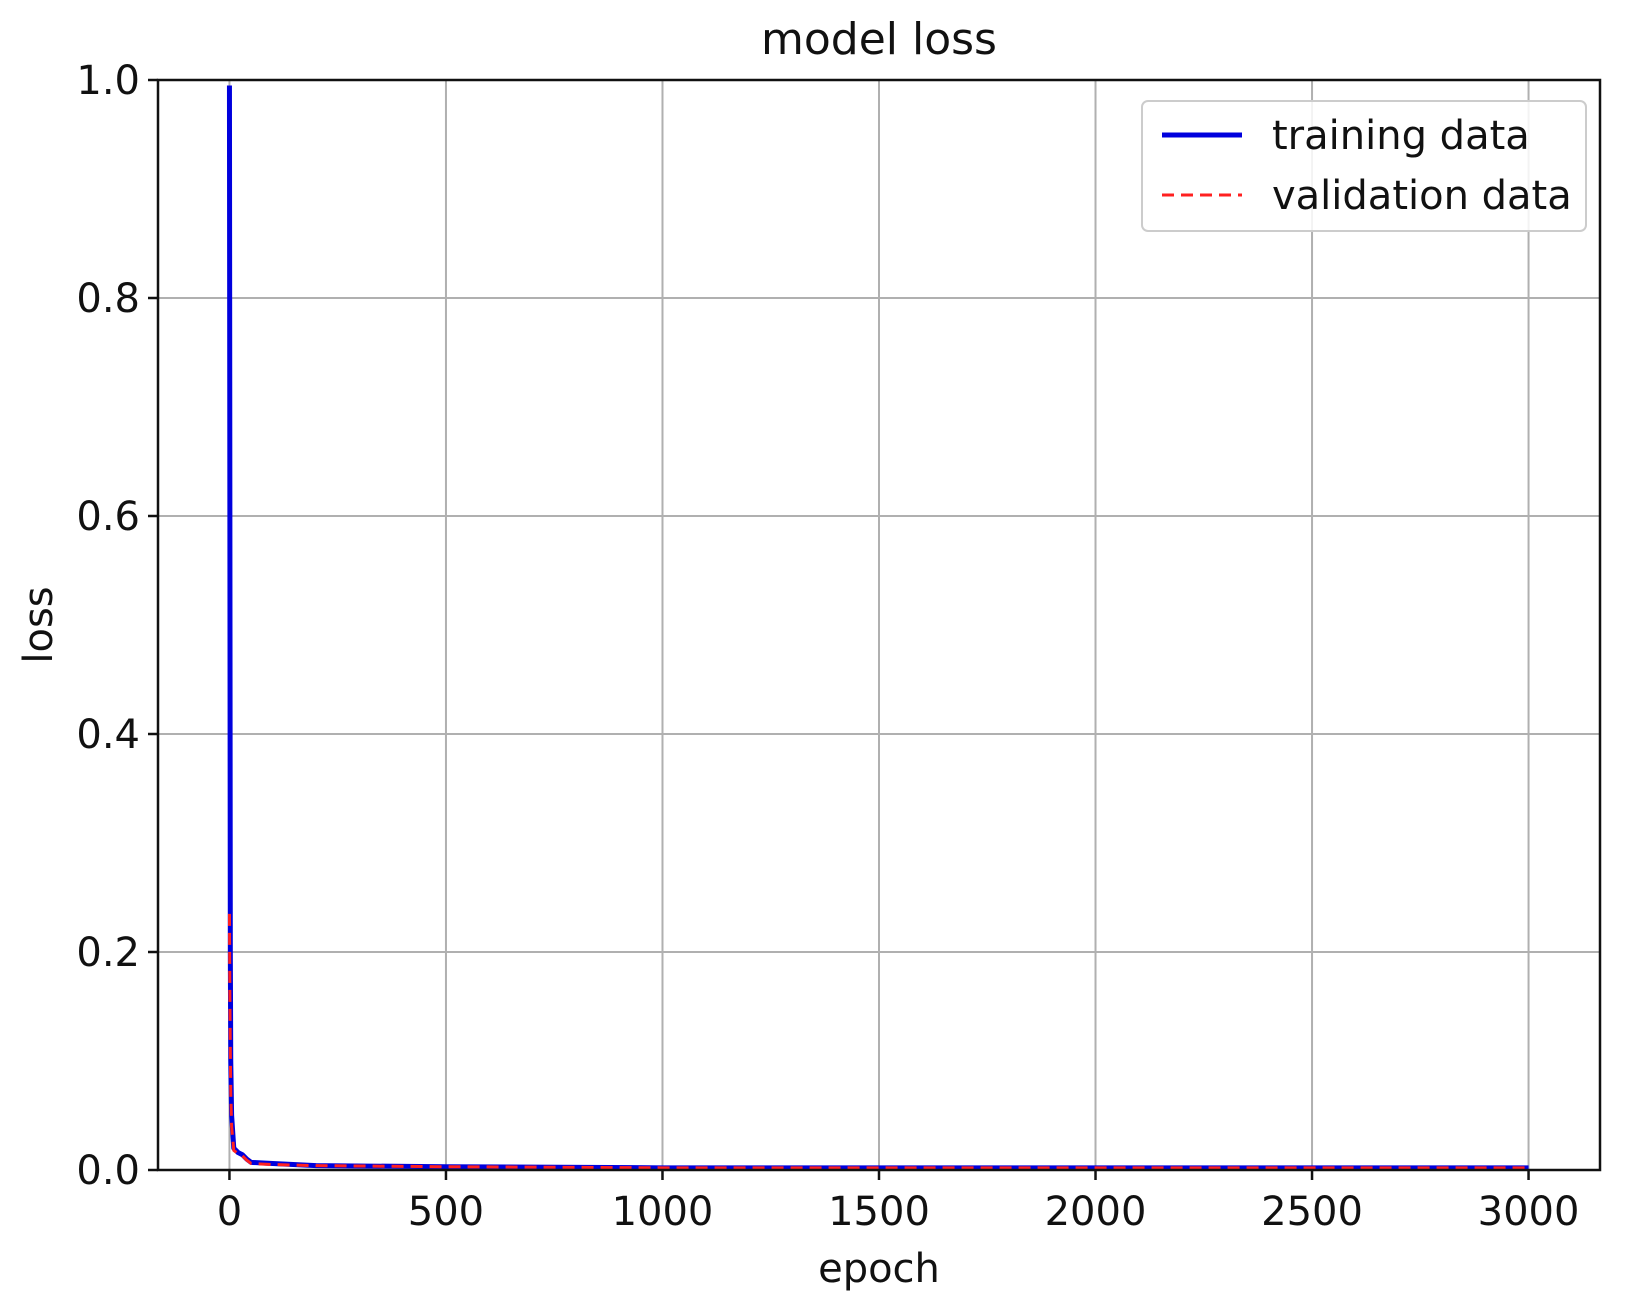 The image size is (1642, 1314). Describe the element at coordinates (1096, 1212) in the screenshot. I see `x-tick-label: 2000` at that location.